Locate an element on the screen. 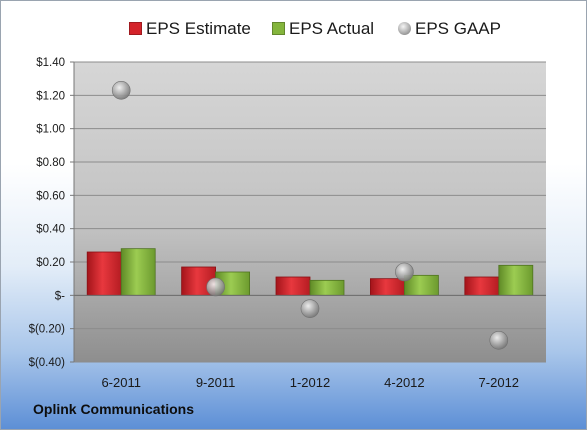 This screenshot has width=587, height=430. legend-swatch-eps-estimate is located at coordinates (135, 28).